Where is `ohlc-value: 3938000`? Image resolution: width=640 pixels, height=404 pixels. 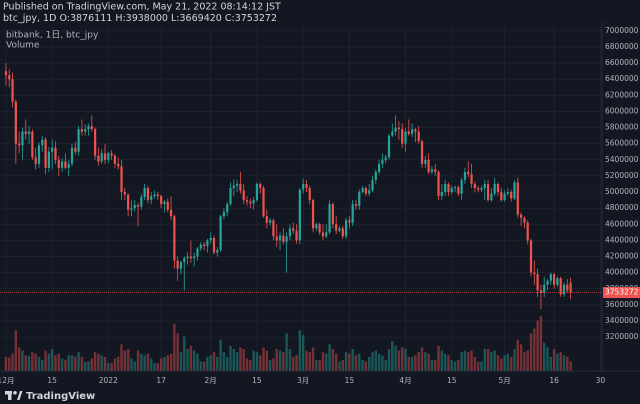 ohlc-value: 3938000 is located at coordinates (147, 18).